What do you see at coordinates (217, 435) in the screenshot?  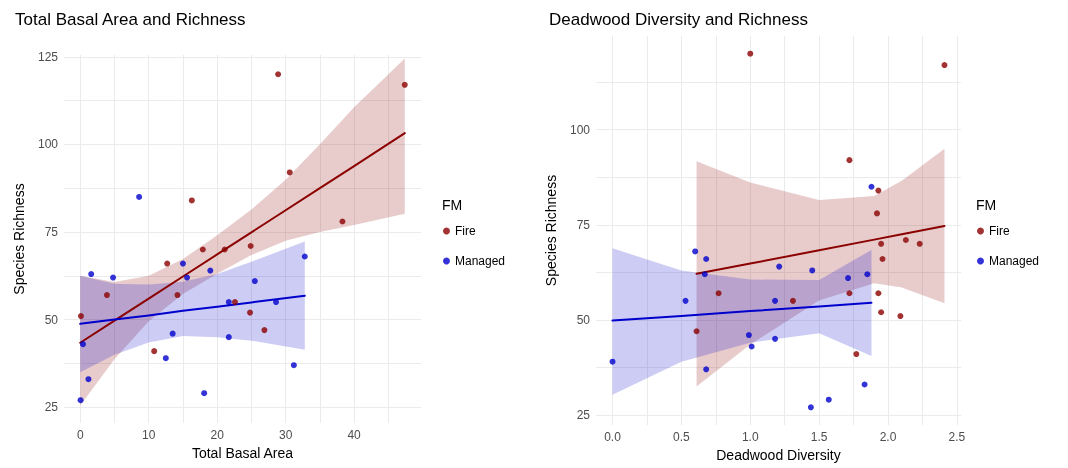 I see `x-tick-label: 20` at bounding box center [217, 435].